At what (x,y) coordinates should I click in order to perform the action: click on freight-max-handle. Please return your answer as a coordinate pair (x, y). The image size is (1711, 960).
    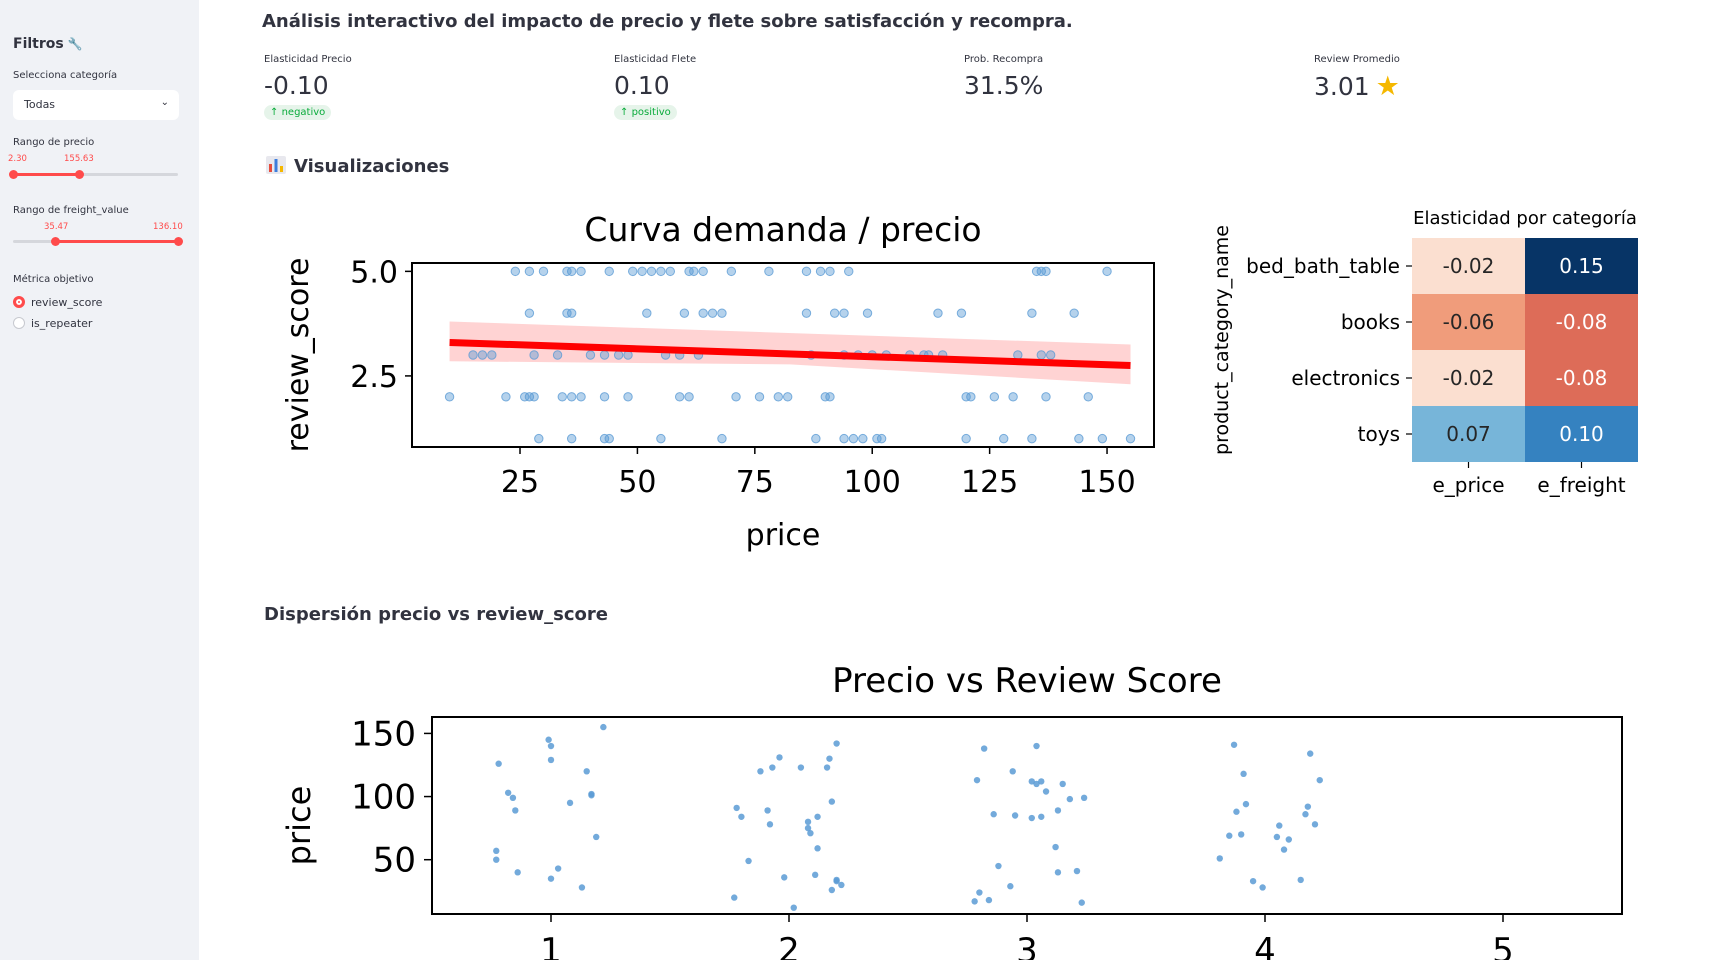
    Looking at the image, I should click on (178, 241).